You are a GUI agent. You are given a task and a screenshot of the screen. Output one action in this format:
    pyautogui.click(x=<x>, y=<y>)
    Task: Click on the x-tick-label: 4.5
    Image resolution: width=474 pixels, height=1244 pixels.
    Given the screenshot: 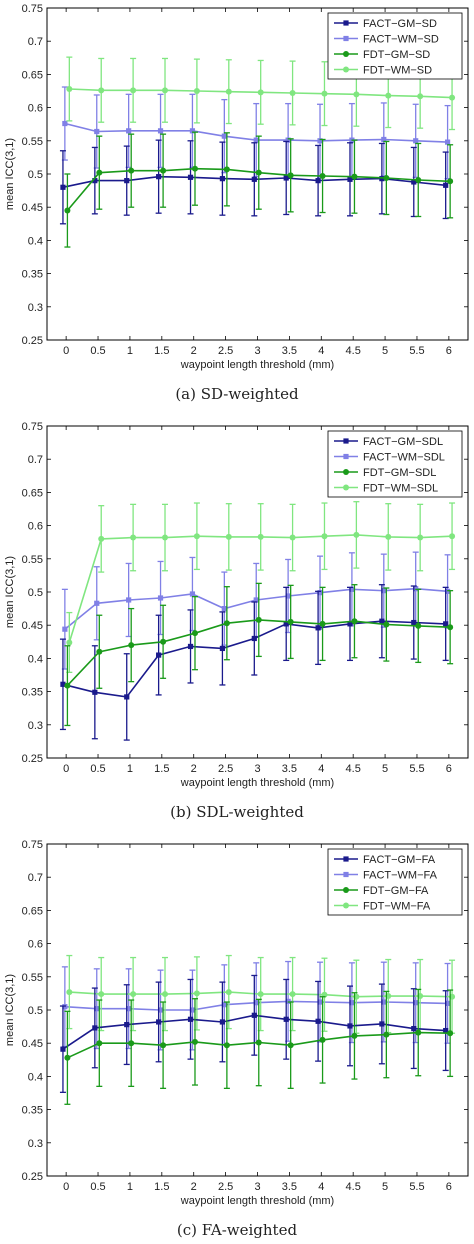 What is the action you would take?
    pyautogui.click(x=353, y=769)
    